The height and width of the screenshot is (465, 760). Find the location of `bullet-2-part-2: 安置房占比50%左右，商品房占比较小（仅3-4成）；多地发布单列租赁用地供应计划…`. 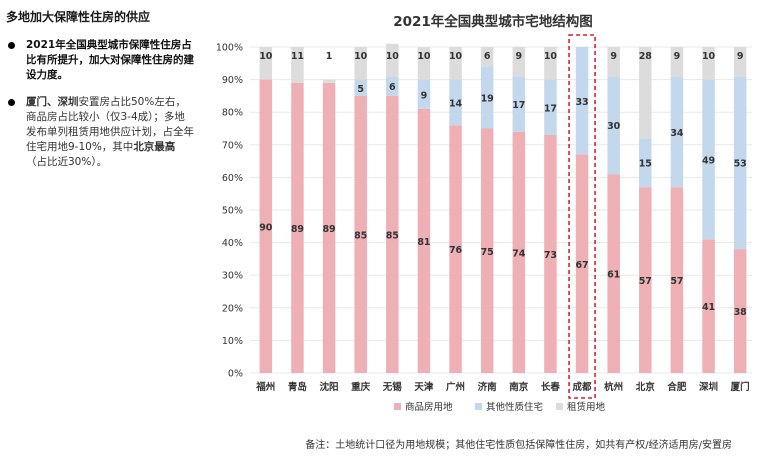

bullet-2-part-2: 安置房占比50%左右，商品房占比较小（仅3-4成）；多地发布单列租赁用地供应计划… is located at coordinates (110, 124).